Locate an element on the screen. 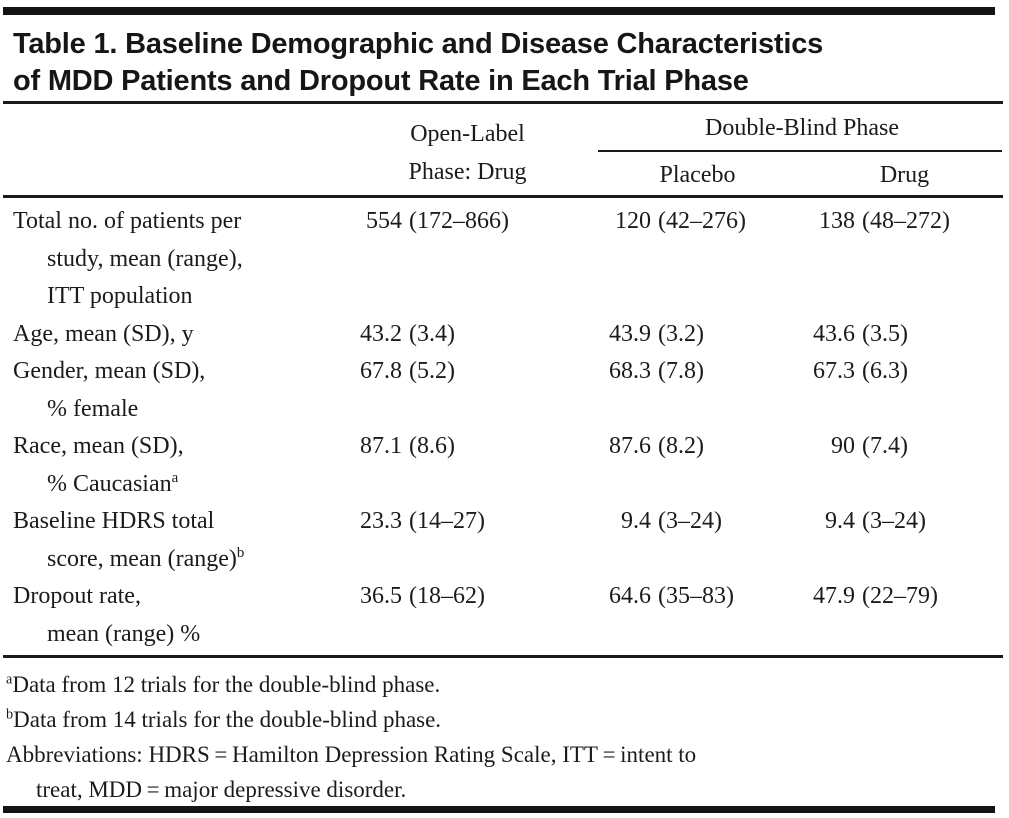 This screenshot has width=1009, height=818. row-label-text: Gender, mean (SD), % female is located at coordinates (109, 390).